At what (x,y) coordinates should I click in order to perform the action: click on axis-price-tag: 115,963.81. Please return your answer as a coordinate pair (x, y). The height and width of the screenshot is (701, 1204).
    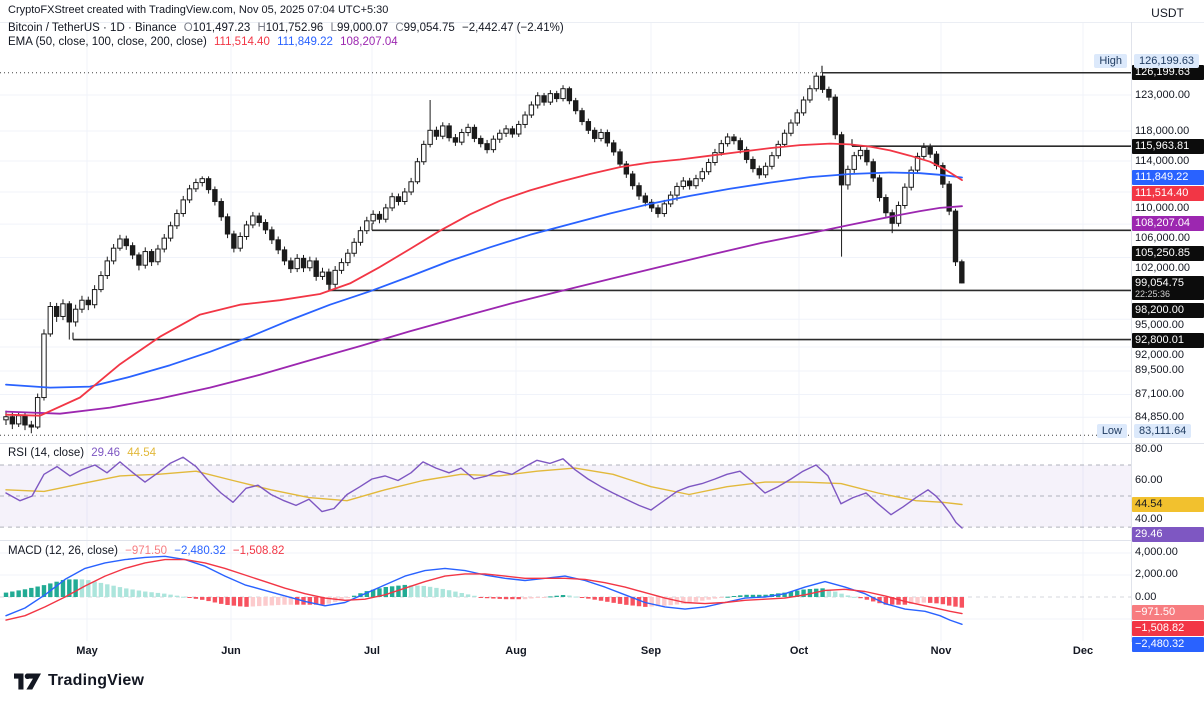
    Looking at the image, I should click on (1168, 146).